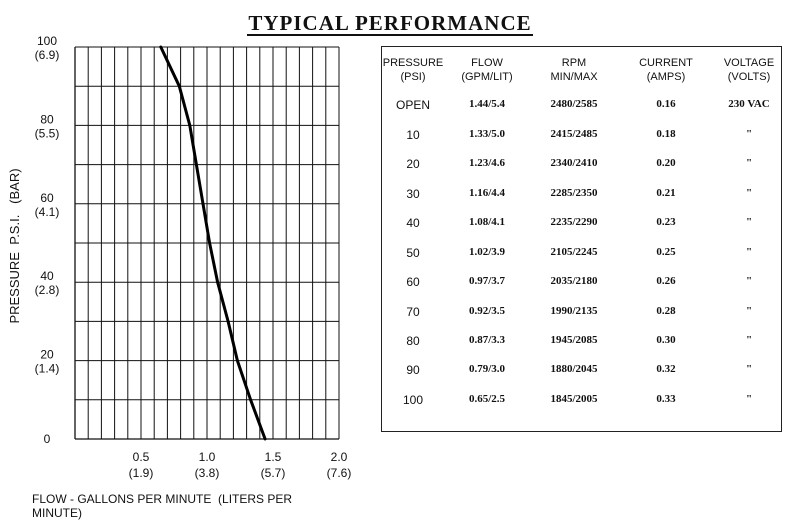 The image size is (794, 525). What do you see at coordinates (413, 63) in the screenshot?
I see `header-label: PRESSURE` at bounding box center [413, 63].